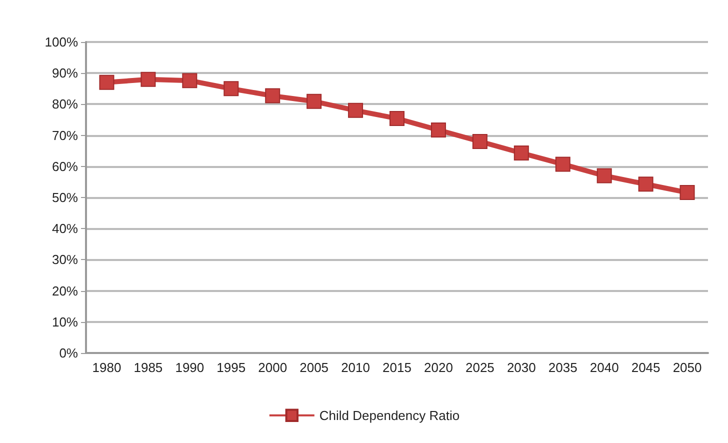 This screenshot has width=728, height=443. I want to click on legend-label: Child Dependency Ratio, so click(389, 415).